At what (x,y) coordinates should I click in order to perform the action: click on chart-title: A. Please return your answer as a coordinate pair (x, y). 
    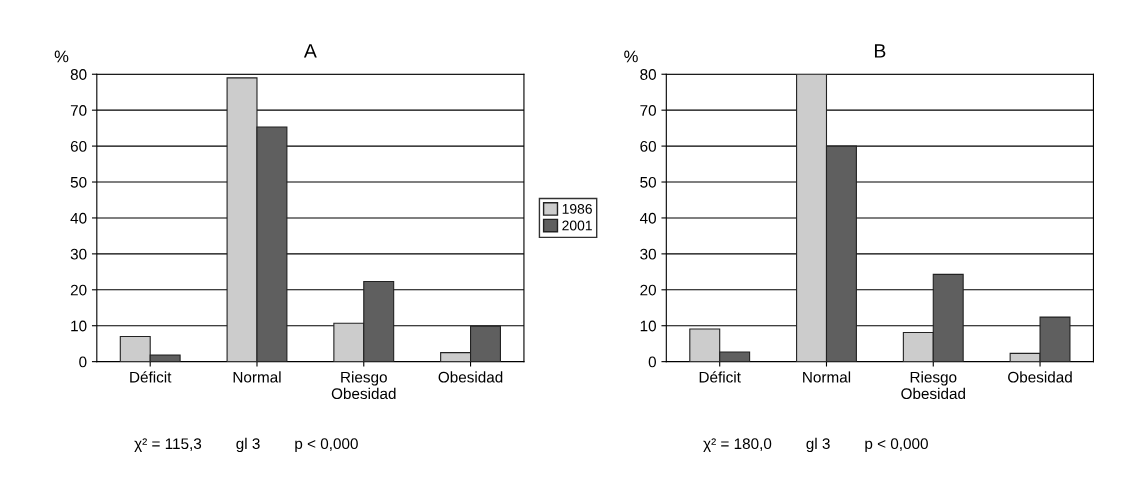
    Looking at the image, I should click on (310, 51).